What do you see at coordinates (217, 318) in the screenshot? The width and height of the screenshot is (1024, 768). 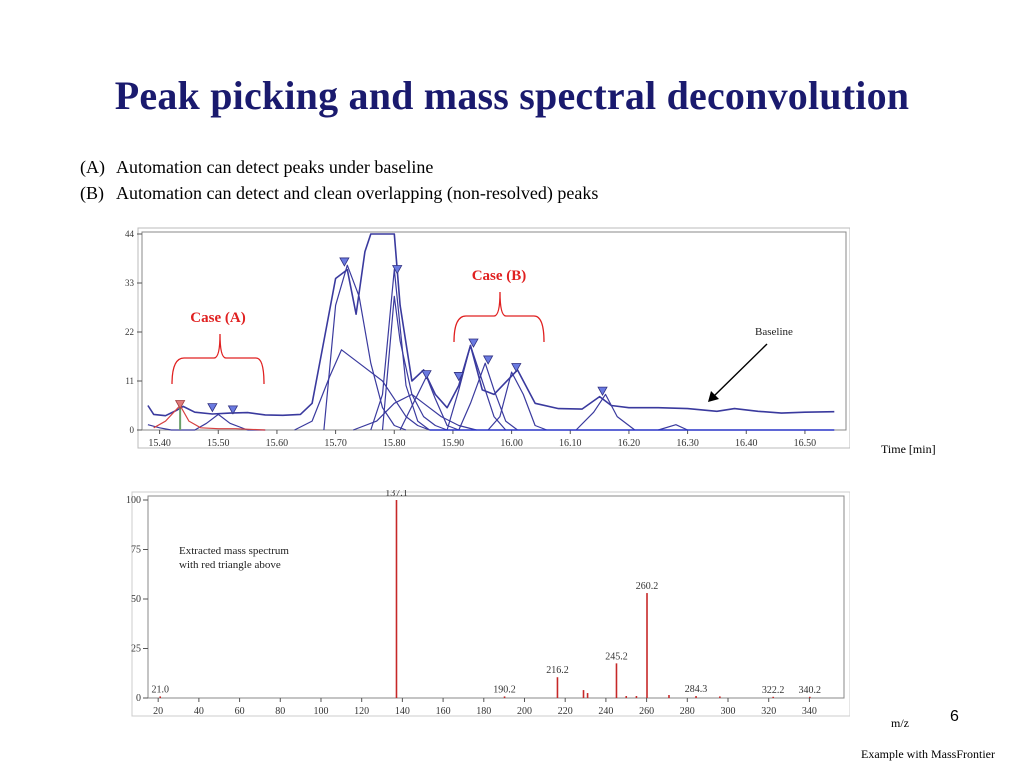 I see `case-a-label: Case (A)` at bounding box center [217, 318].